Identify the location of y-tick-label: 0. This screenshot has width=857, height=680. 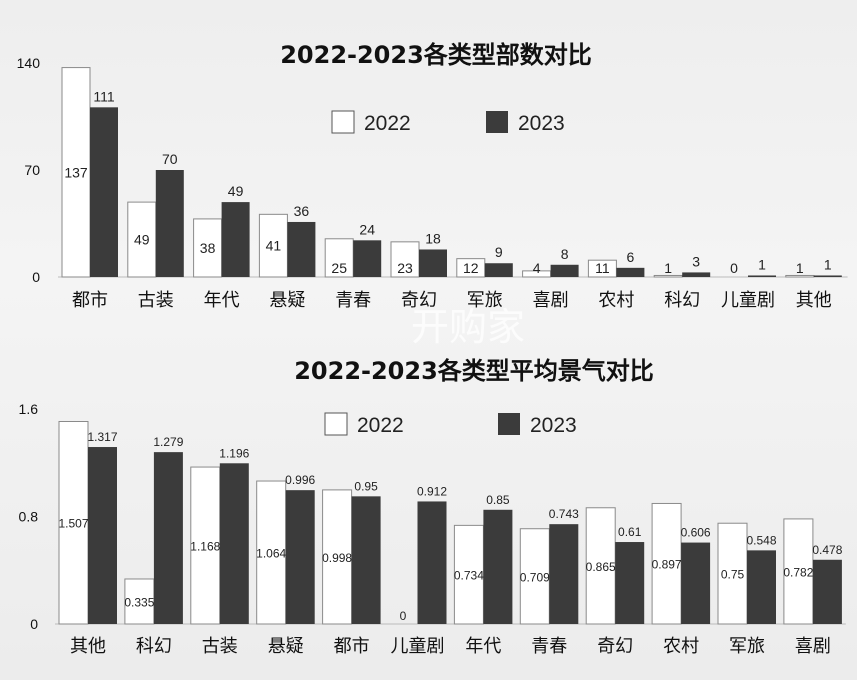
(34, 624).